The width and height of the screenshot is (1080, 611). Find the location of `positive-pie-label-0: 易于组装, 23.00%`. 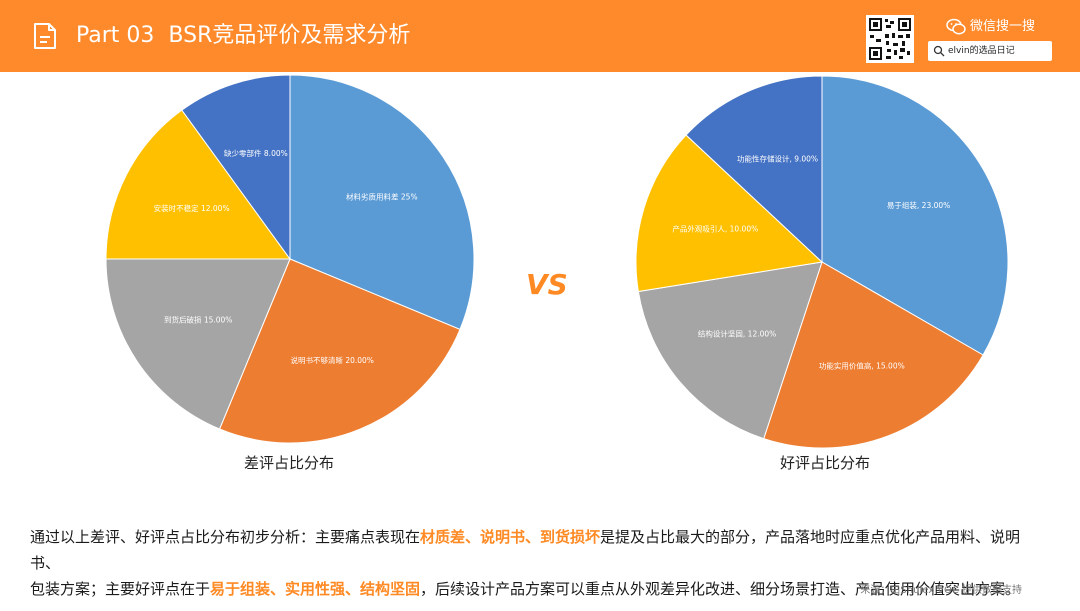

positive-pie-label-0: 易于组装, 23.00% is located at coordinates (918, 205).